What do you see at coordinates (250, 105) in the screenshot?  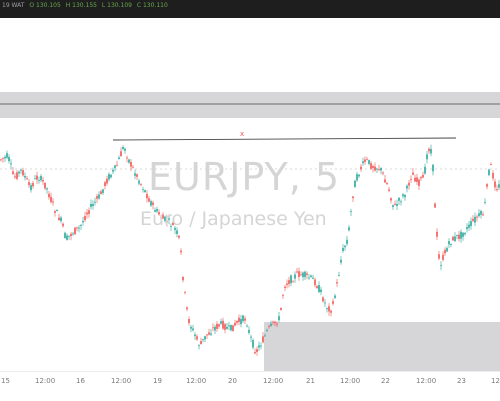 I see `supply-zone` at bounding box center [250, 105].